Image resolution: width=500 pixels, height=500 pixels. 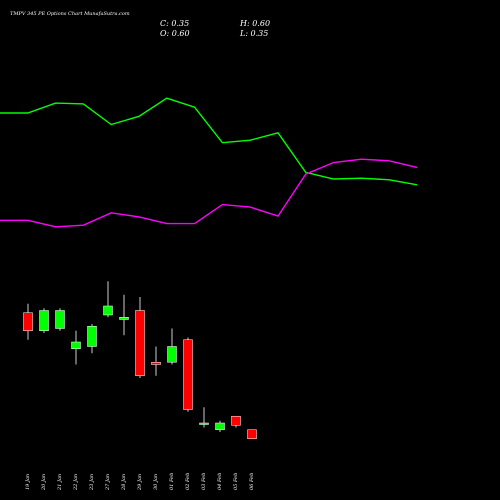 What do you see at coordinates (124, 482) in the screenshot?
I see `x-tick-label: 28 Jan` at bounding box center [124, 482].